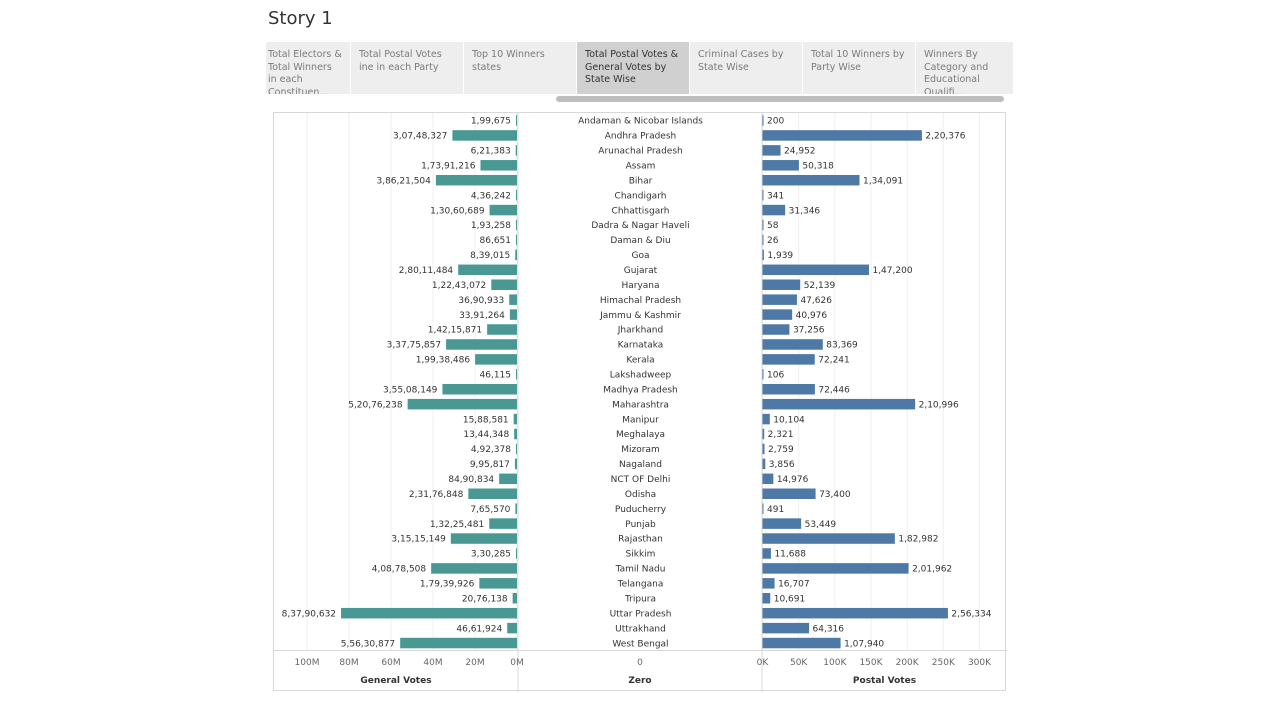 This screenshot has height=720, width=1280. Describe the element at coordinates (640, 226) in the screenshot. I see `state-label: Dadra & Nagar Haveli` at that location.